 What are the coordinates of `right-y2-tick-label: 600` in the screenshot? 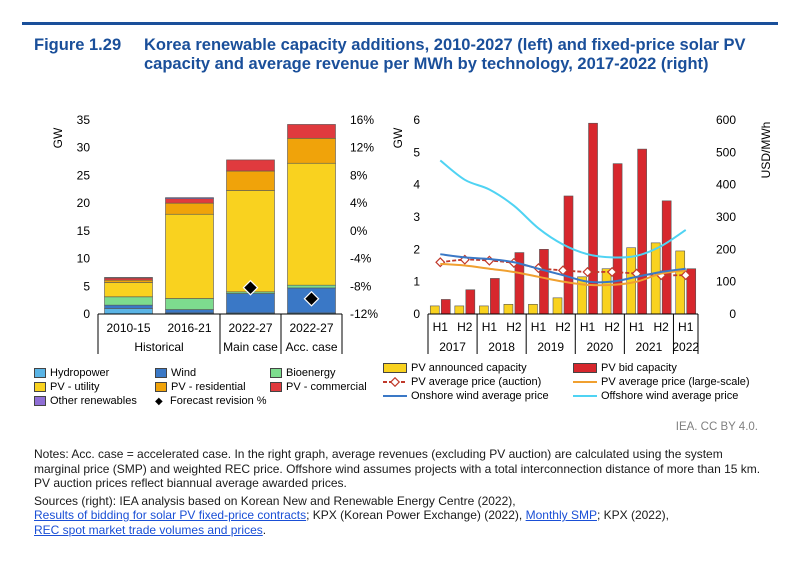 It's located at (726, 120).